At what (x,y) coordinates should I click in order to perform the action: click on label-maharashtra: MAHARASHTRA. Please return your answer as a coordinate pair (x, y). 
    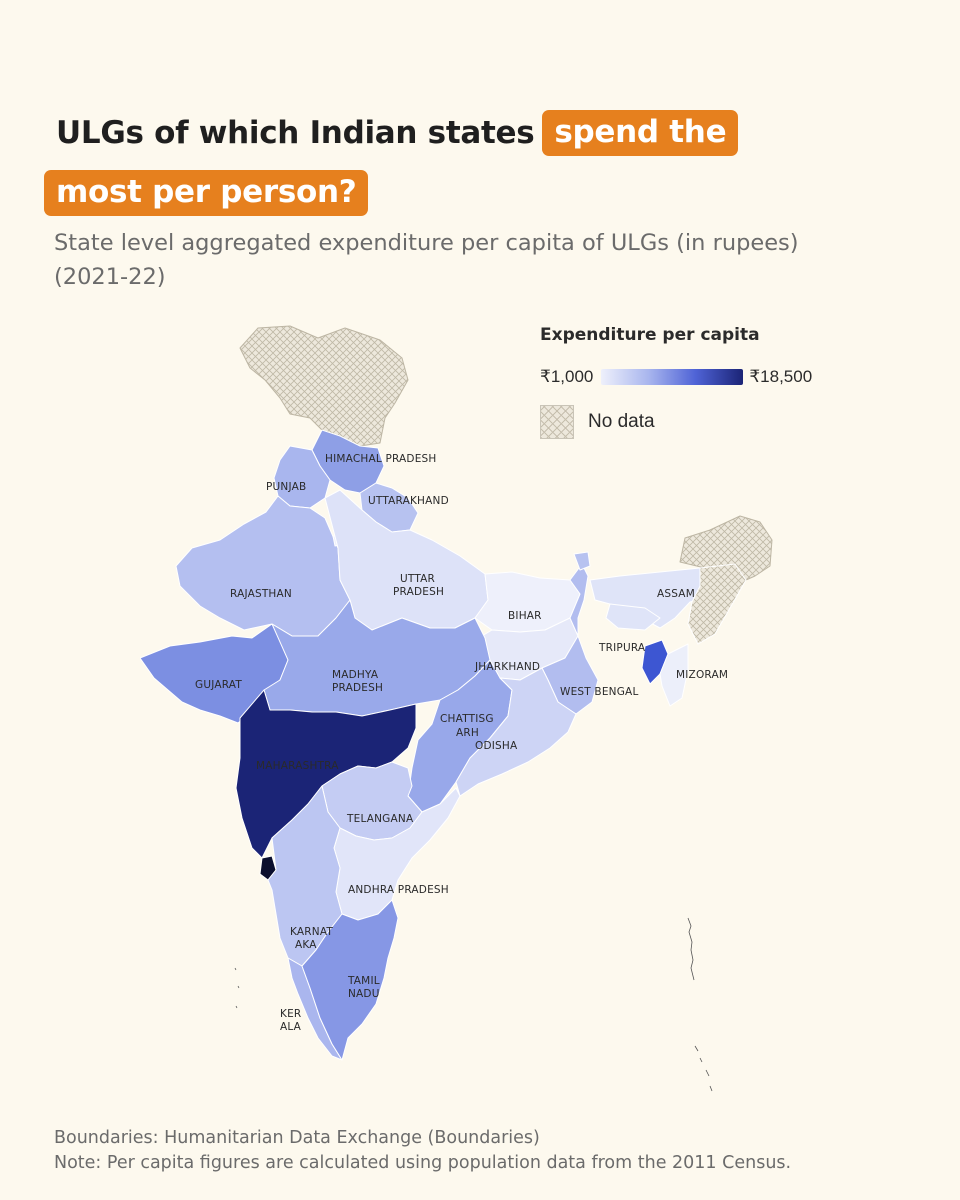
    Looking at the image, I should click on (297, 766).